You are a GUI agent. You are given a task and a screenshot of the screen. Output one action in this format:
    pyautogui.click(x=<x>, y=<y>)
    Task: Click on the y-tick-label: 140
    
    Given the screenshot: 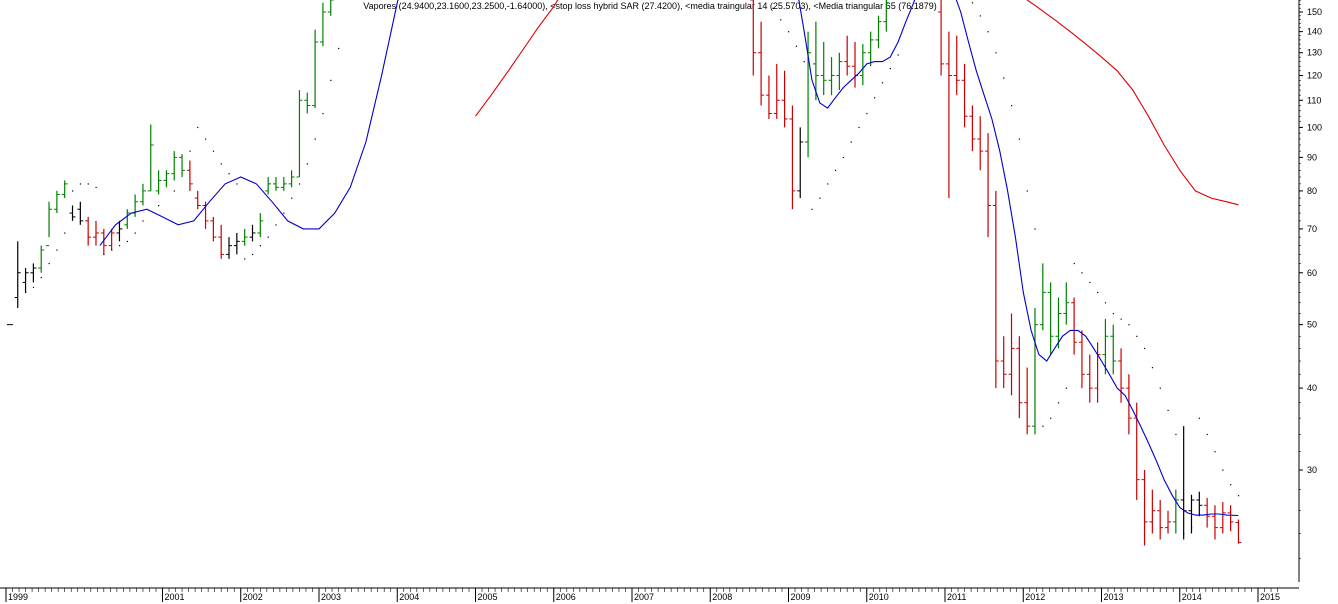 What is the action you would take?
    pyautogui.click(x=1314, y=32)
    